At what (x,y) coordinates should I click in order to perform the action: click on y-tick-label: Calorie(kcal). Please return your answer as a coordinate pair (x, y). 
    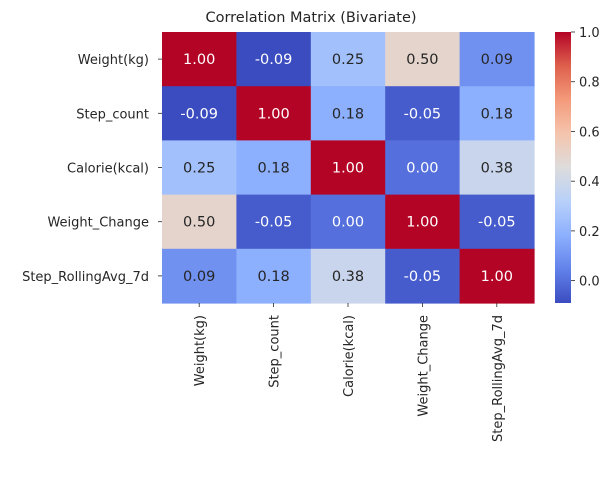
    Looking at the image, I should click on (108, 169).